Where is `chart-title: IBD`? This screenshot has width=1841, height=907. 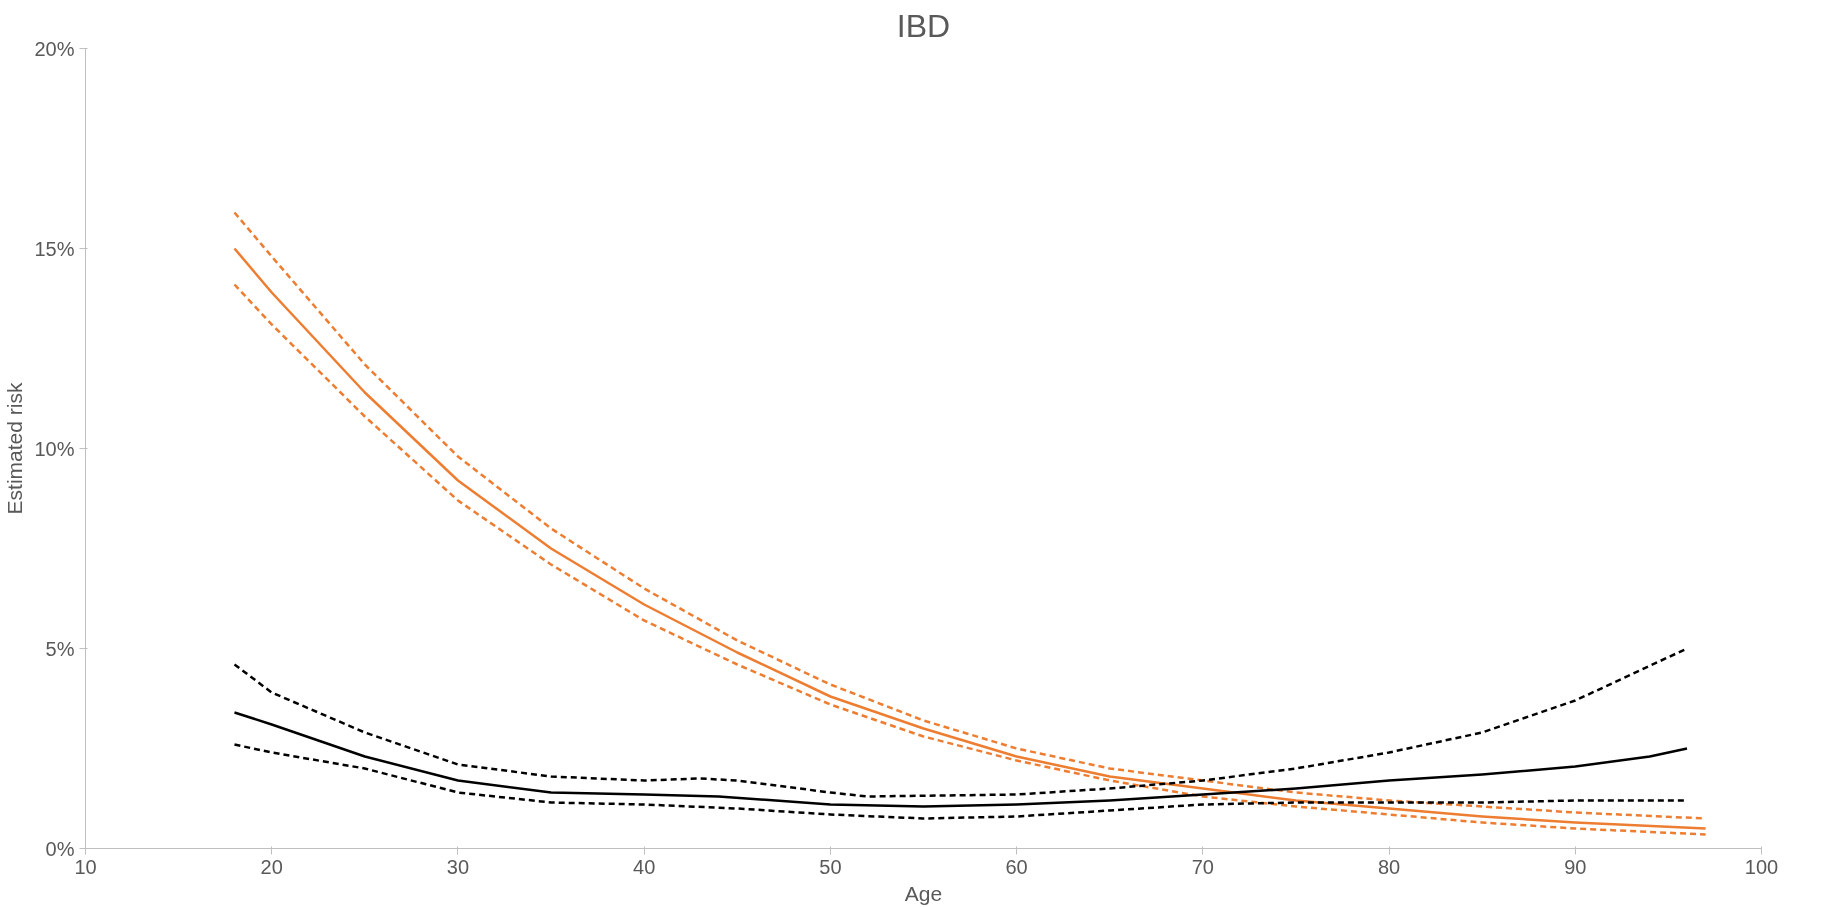 chart-title: IBD is located at coordinates (923, 25).